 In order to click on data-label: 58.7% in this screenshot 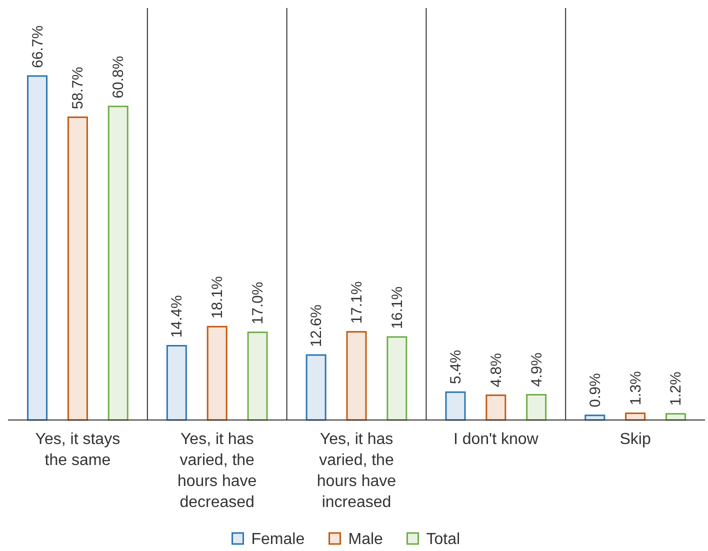, I will do `click(78, 88)`.